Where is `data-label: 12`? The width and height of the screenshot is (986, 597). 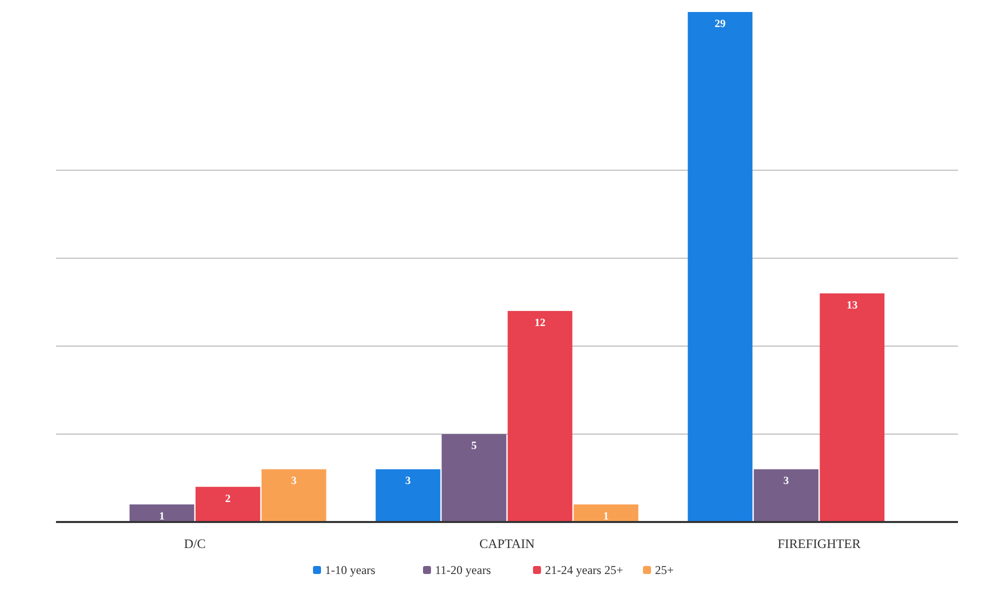
data-label: 12 is located at coordinates (540, 322).